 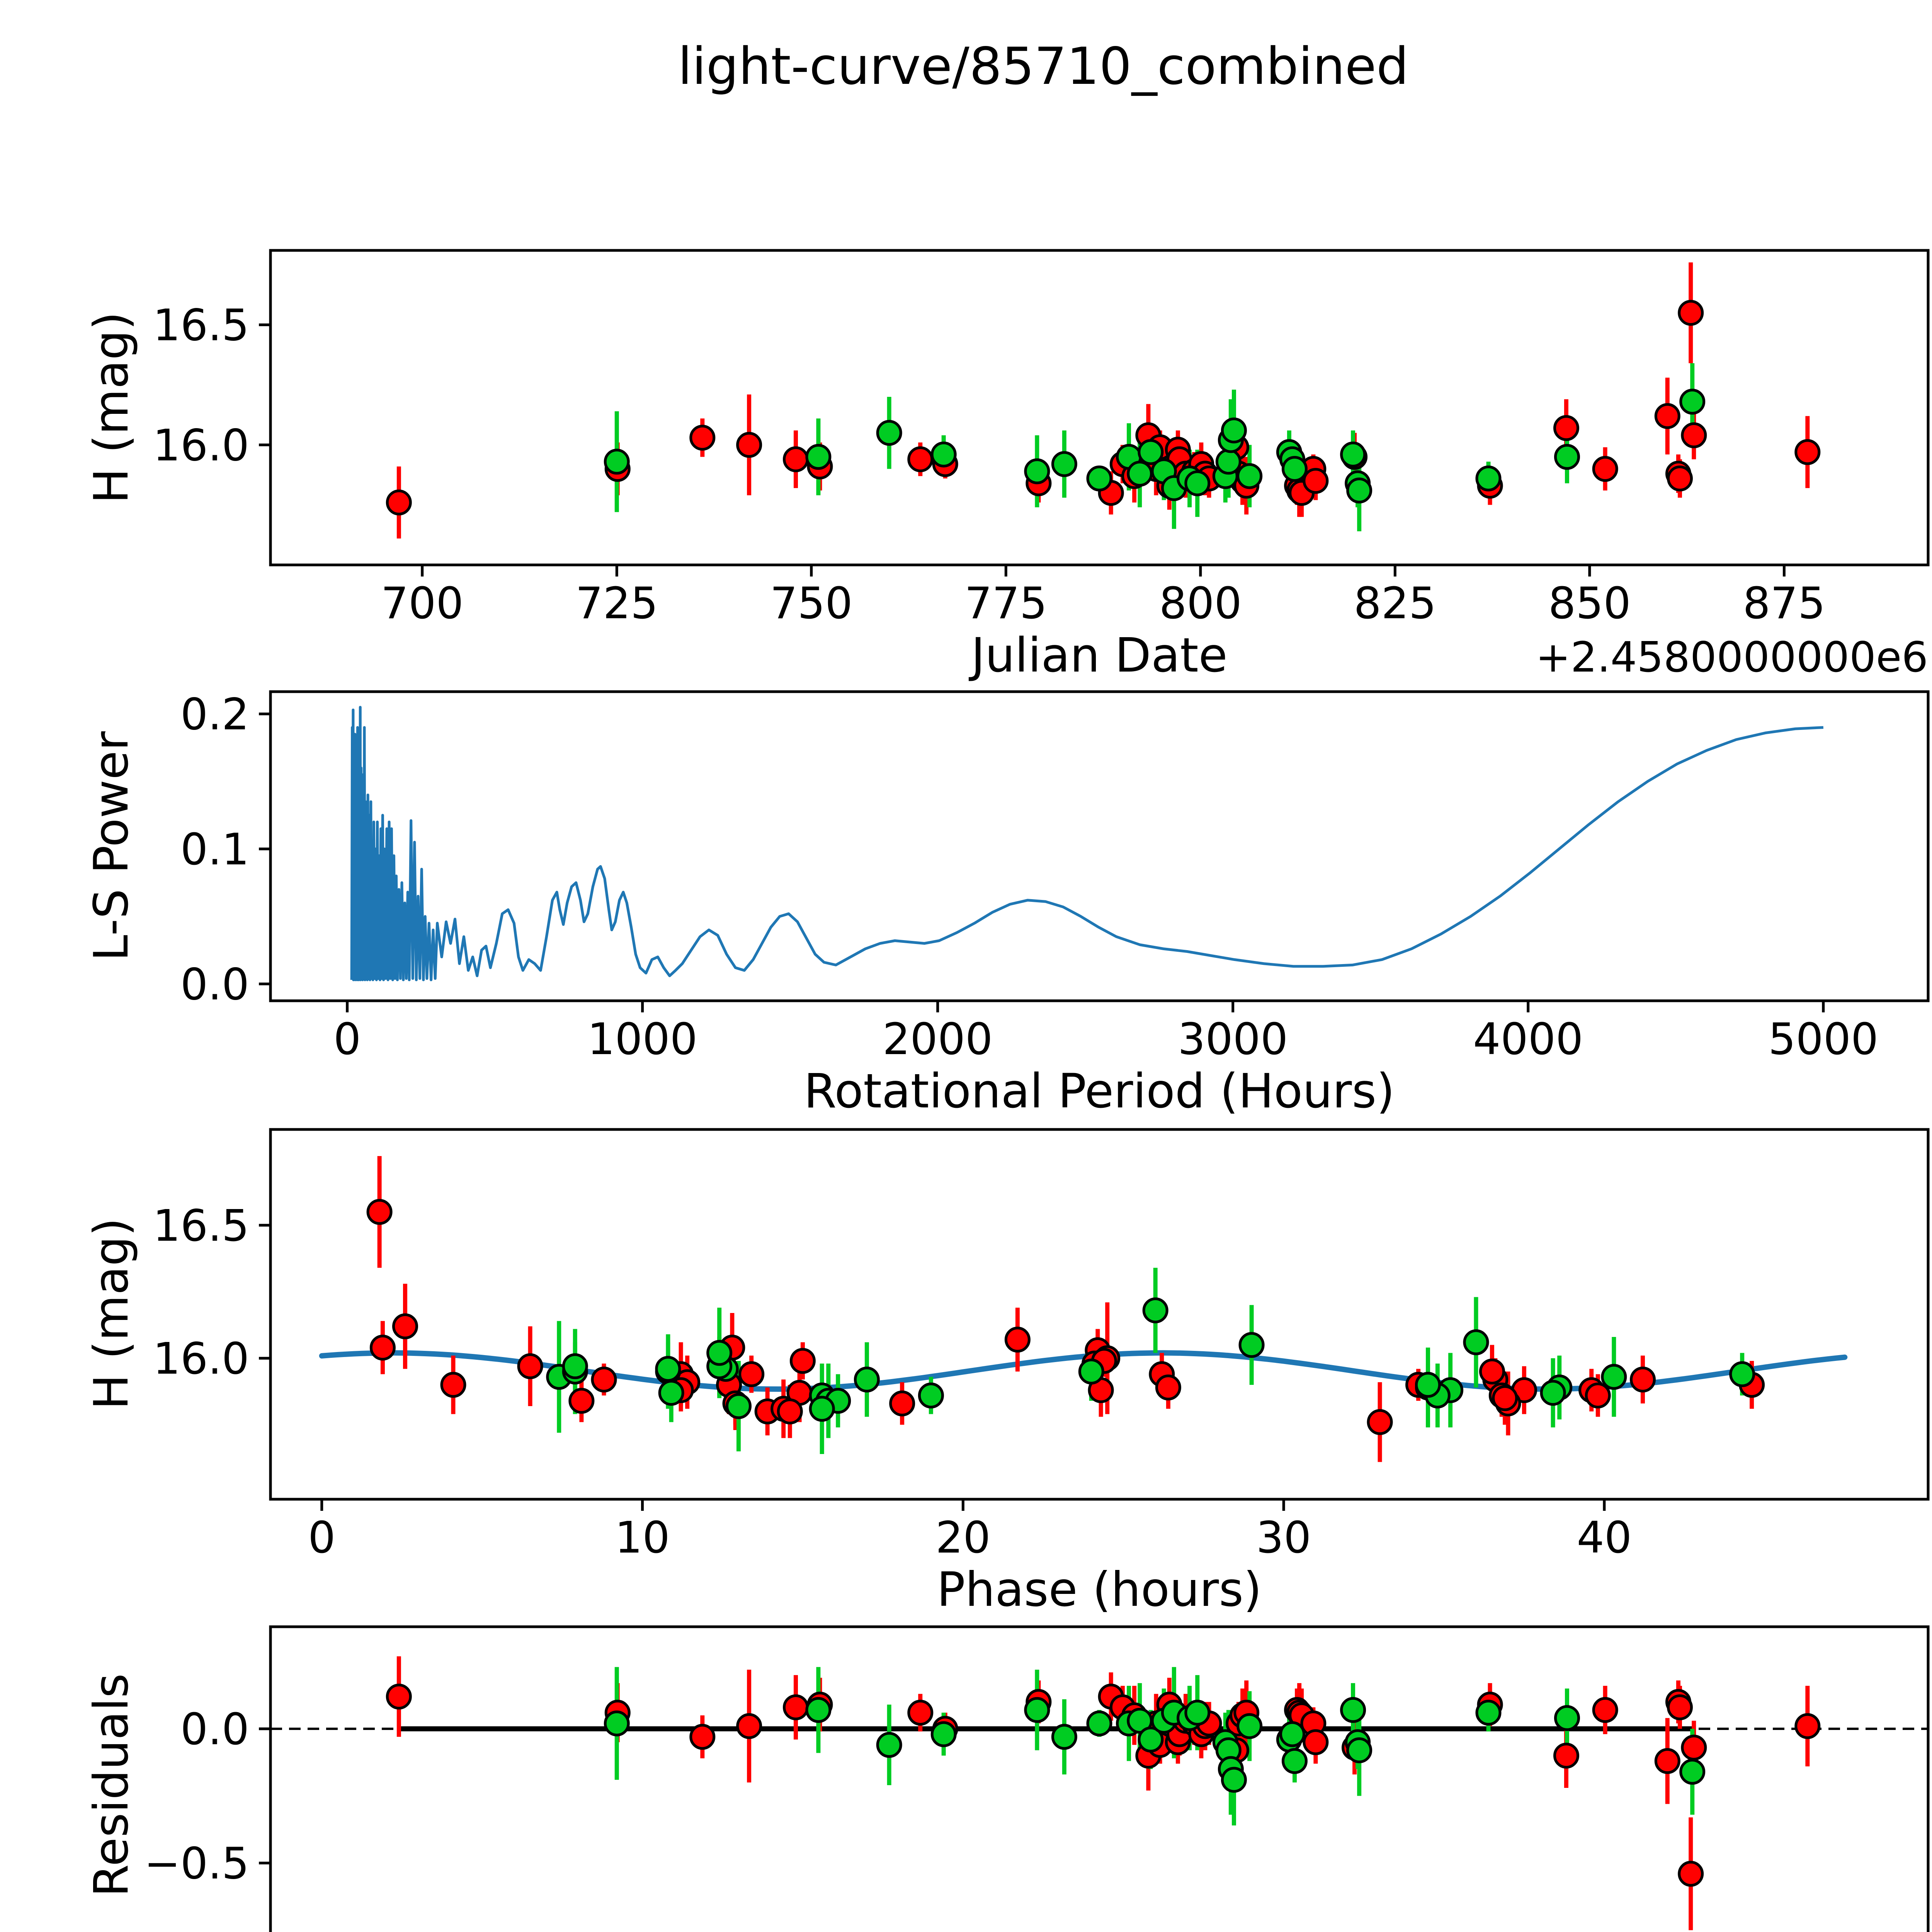 What do you see at coordinates (1099, 1589) in the screenshot?
I see `x-axis-label: Phase (hours)` at bounding box center [1099, 1589].